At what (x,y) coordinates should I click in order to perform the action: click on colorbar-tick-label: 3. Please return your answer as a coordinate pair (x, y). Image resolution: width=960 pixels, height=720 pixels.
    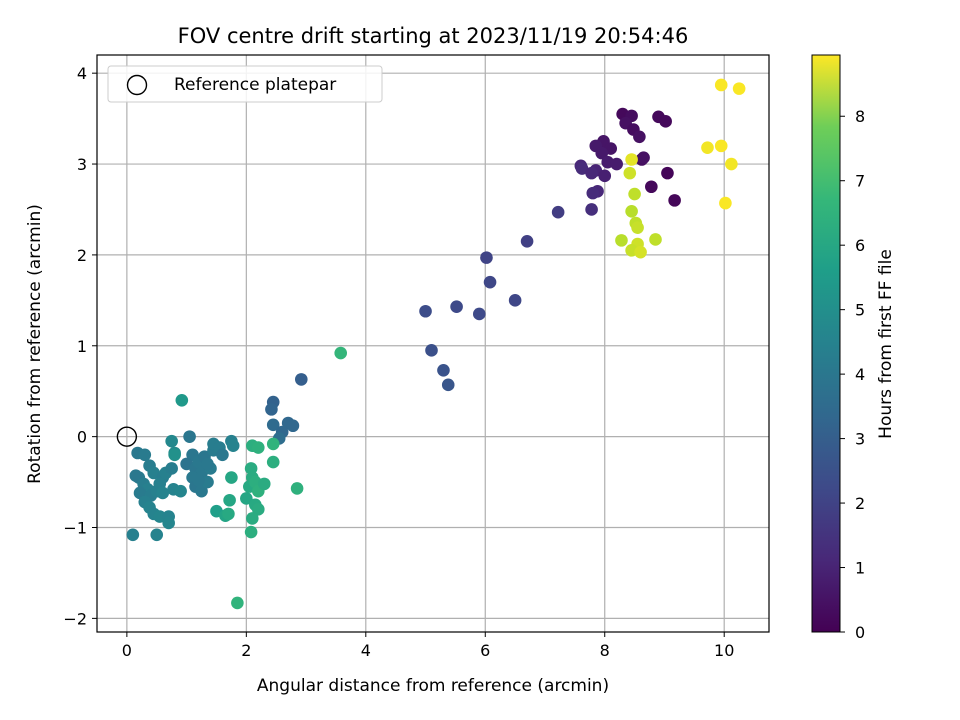
    Looking at the image, I should click on (860, 439).